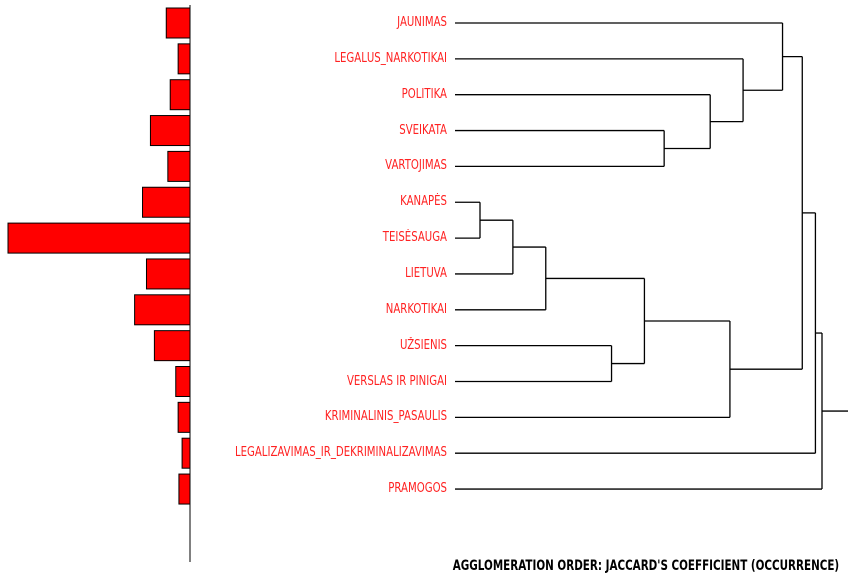  Describe the element at coordinates (340, 453) in the screenshot. I see `item-label: LEGALIZAVIMAS_IR_DEKRIMINALIZAVIMAS` at that location.